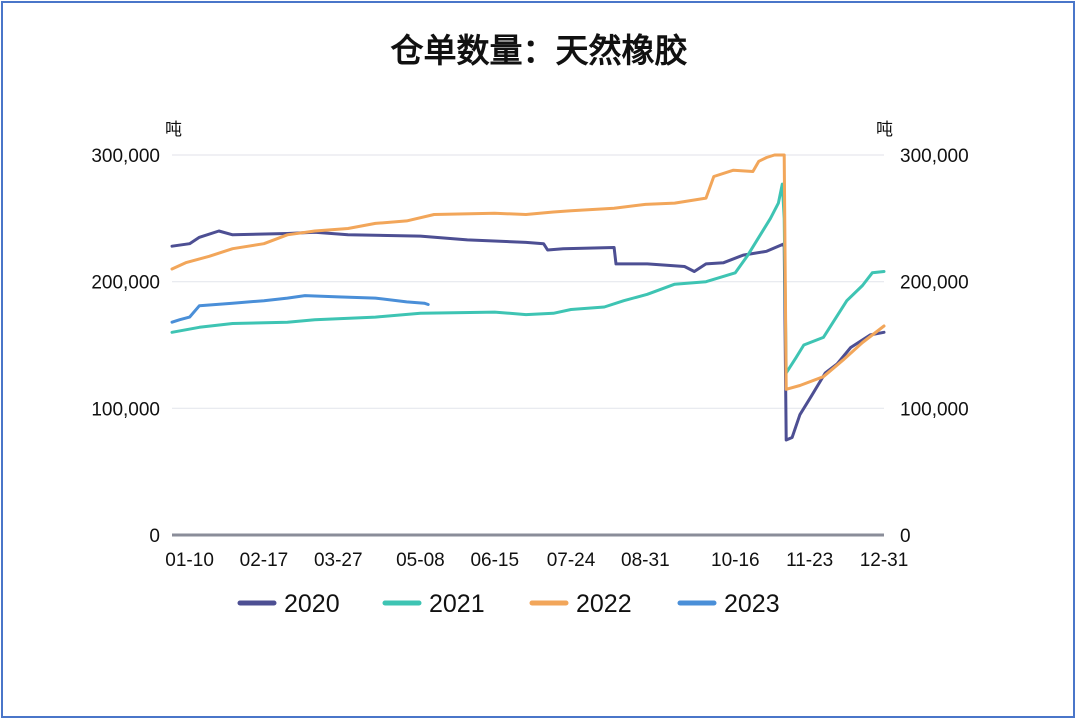 This screenshot has height=723, width=1080. I want to click on y-tick-label-right: 200,000, so click(934, 283).